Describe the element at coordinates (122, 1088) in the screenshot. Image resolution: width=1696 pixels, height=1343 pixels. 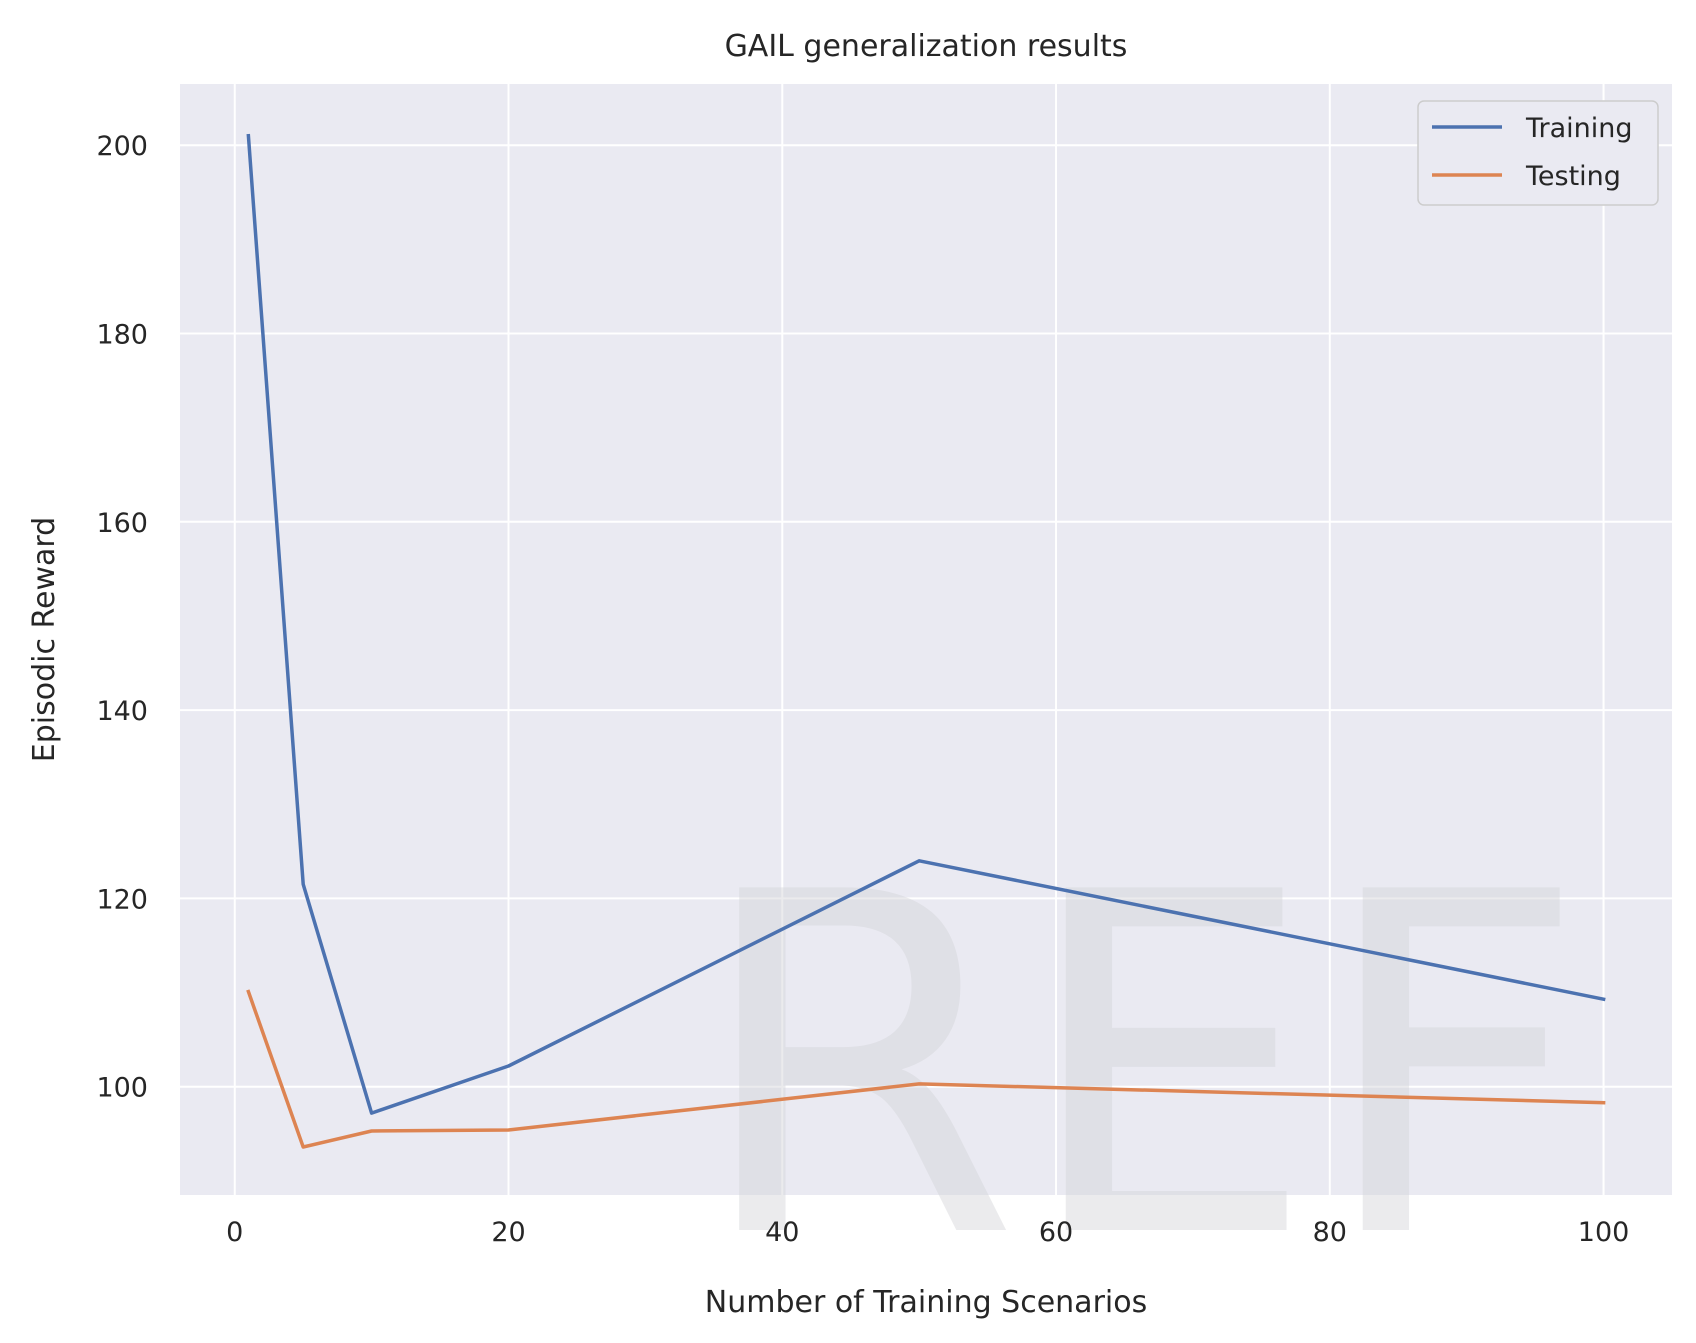
I see `y-tick-label: 100` at that location.